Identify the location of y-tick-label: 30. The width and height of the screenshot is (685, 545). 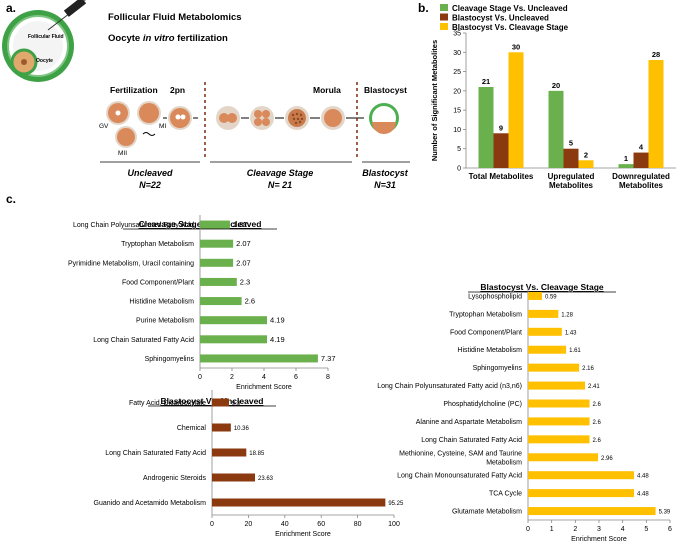
(457, 53).